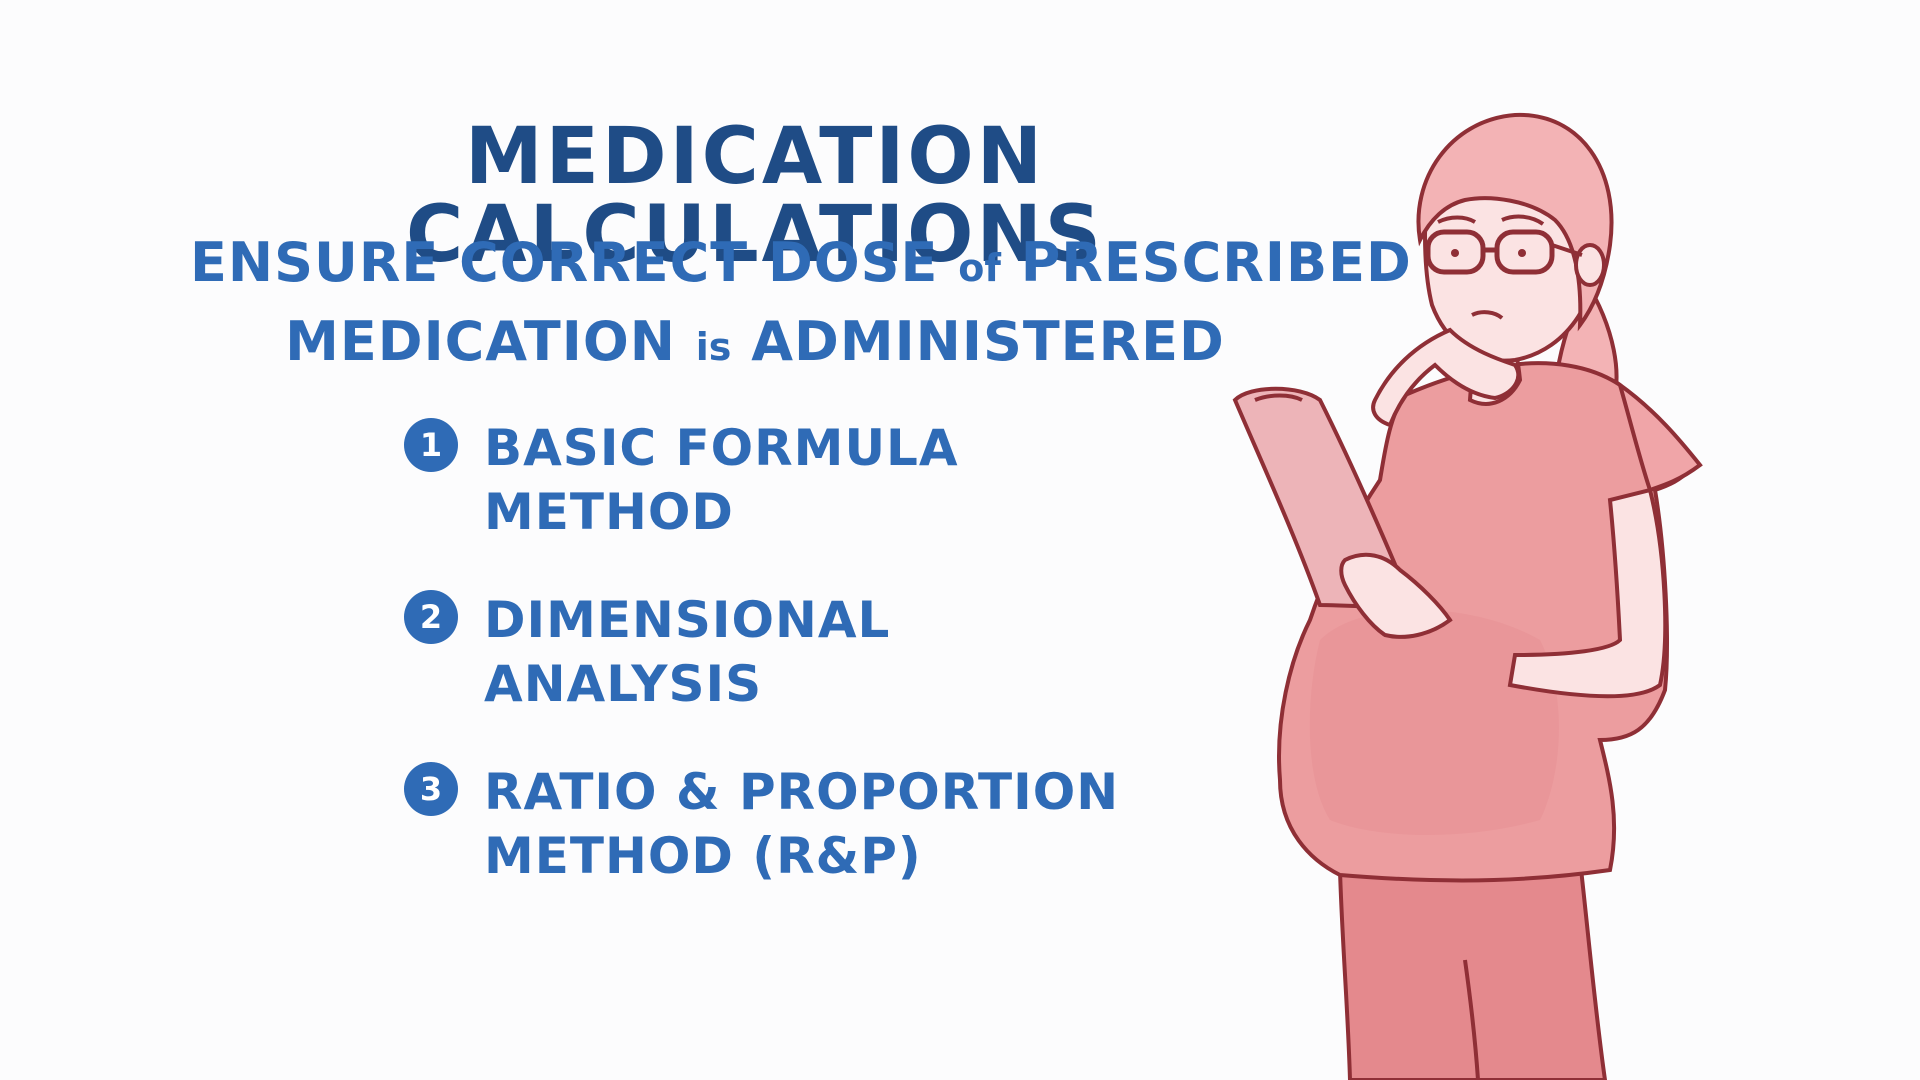  I want to click on method-item: 2 DIMENSIONAL ANALYSIS, so click(764, 652).